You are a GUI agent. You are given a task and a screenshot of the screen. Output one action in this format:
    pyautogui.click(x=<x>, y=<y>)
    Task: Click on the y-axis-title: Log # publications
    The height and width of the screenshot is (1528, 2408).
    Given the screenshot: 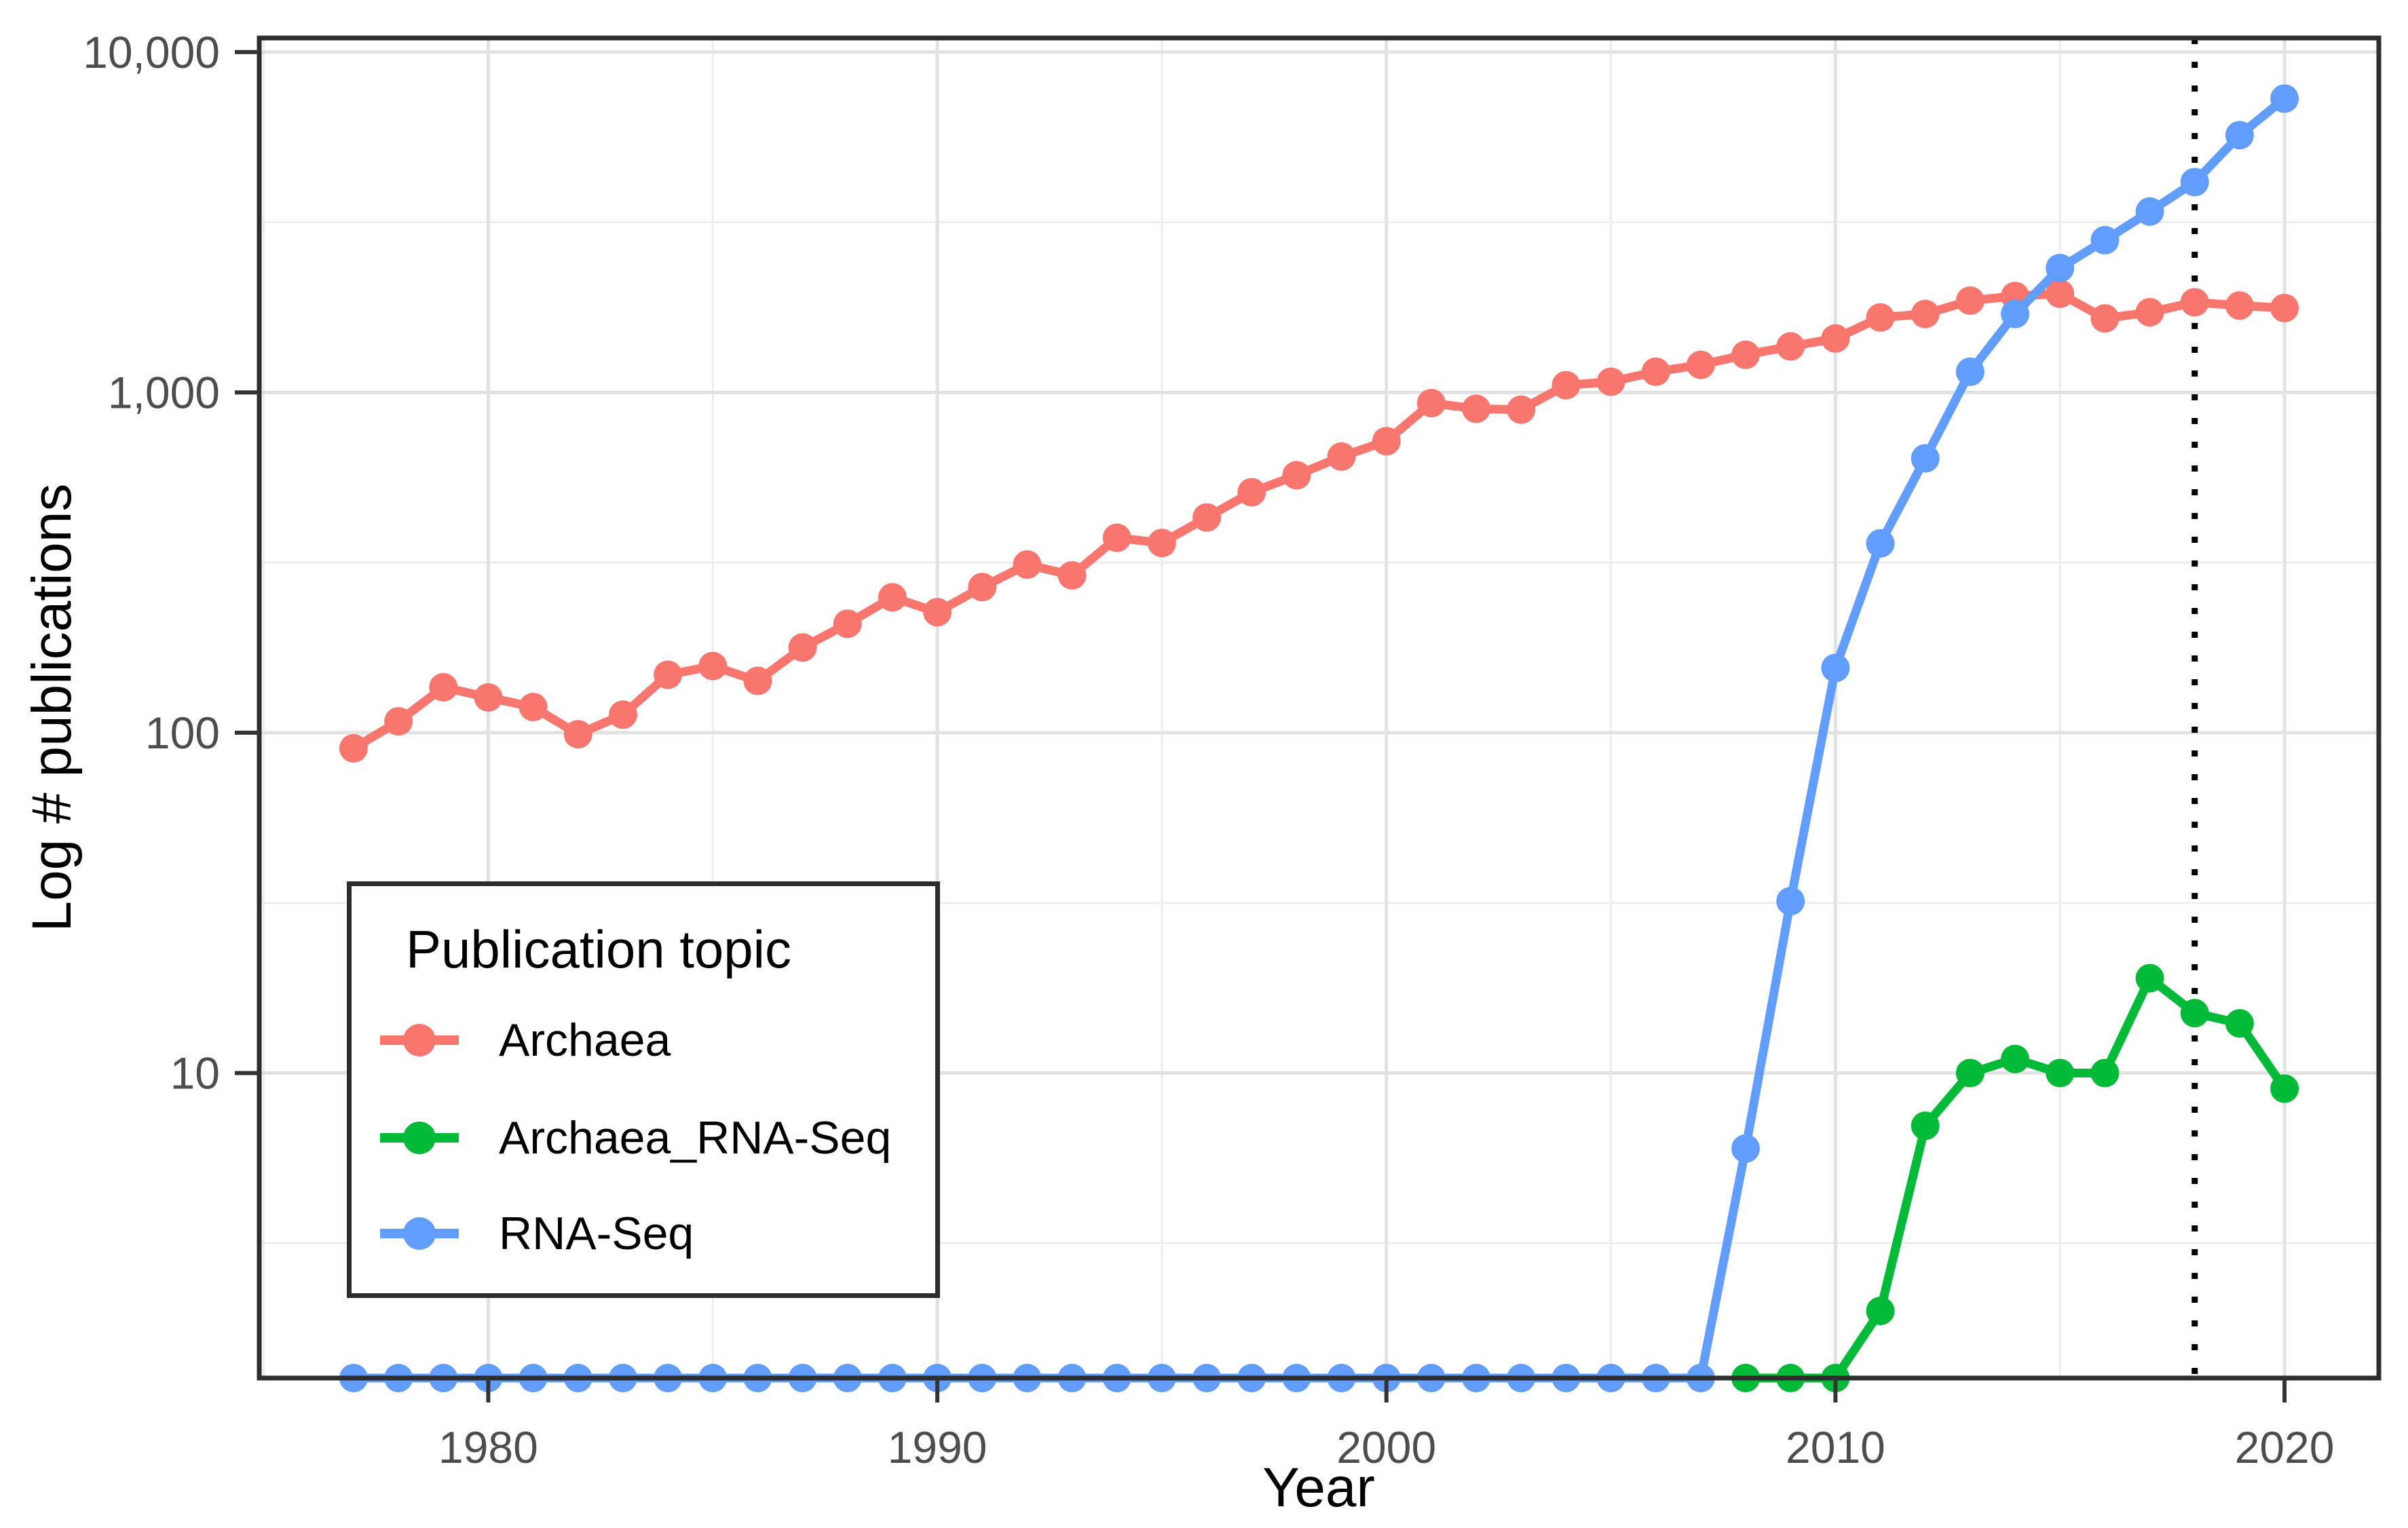 What is the action you would take?
    pyautogui.click(x=52, y=707)
    